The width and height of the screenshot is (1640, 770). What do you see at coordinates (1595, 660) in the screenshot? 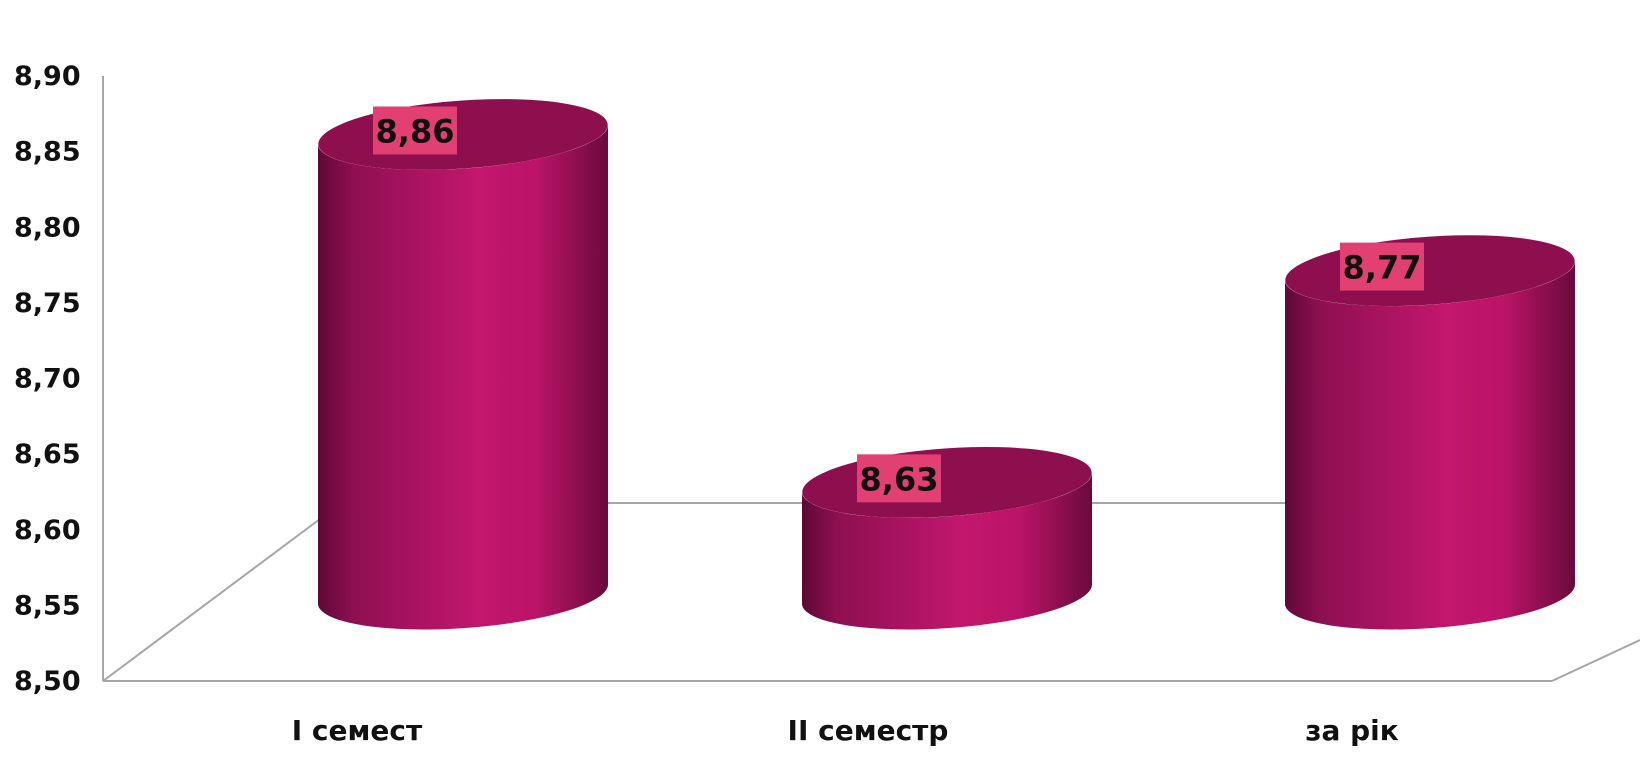
I see `floor-right-edge` at bounding box center [1595, 660].